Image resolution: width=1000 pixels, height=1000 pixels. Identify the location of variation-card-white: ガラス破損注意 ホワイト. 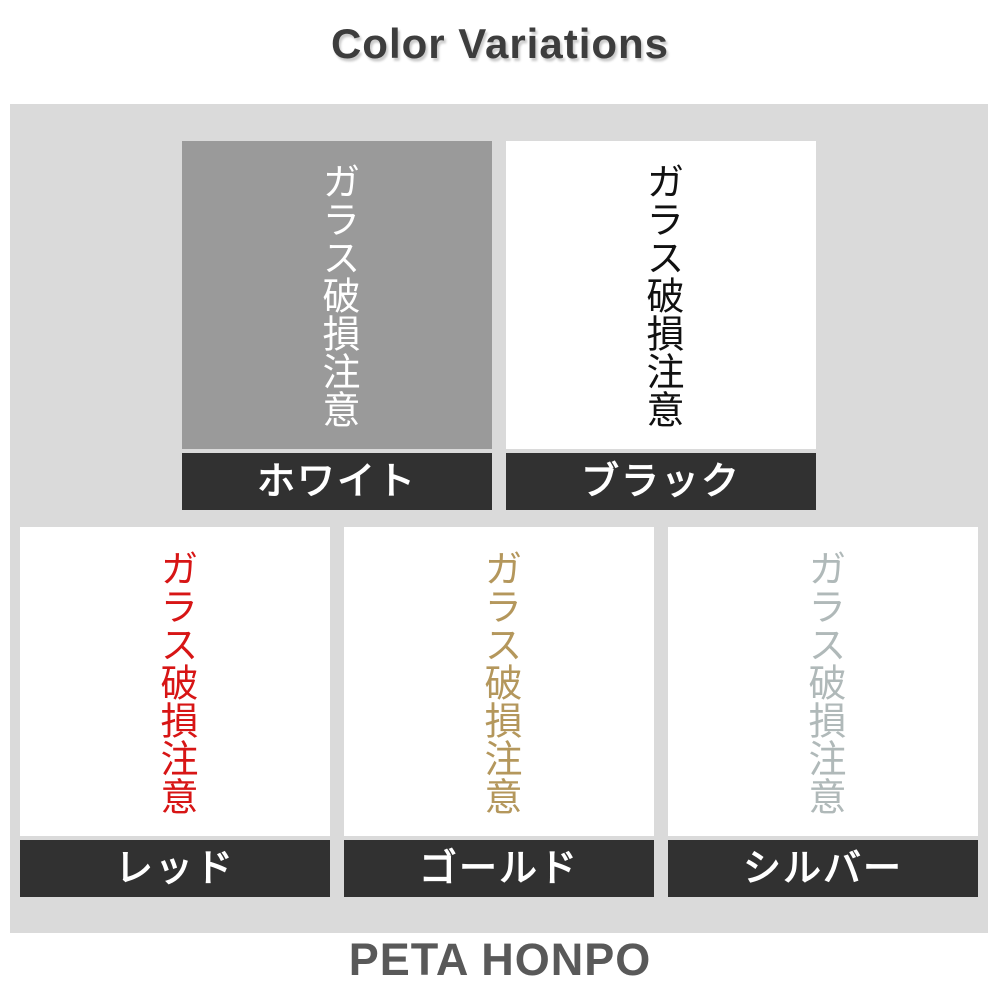
(337, 325).